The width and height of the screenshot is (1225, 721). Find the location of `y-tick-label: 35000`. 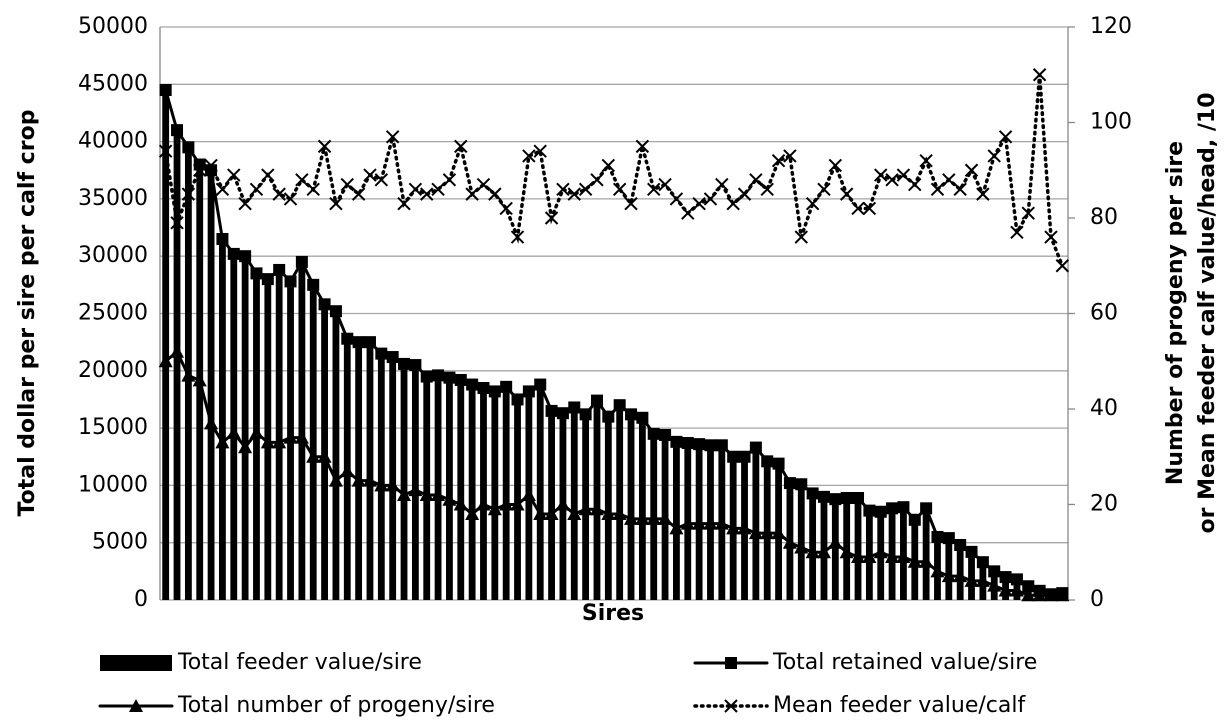

y-tick-label: 35000 is located at coordinates (113, 198).